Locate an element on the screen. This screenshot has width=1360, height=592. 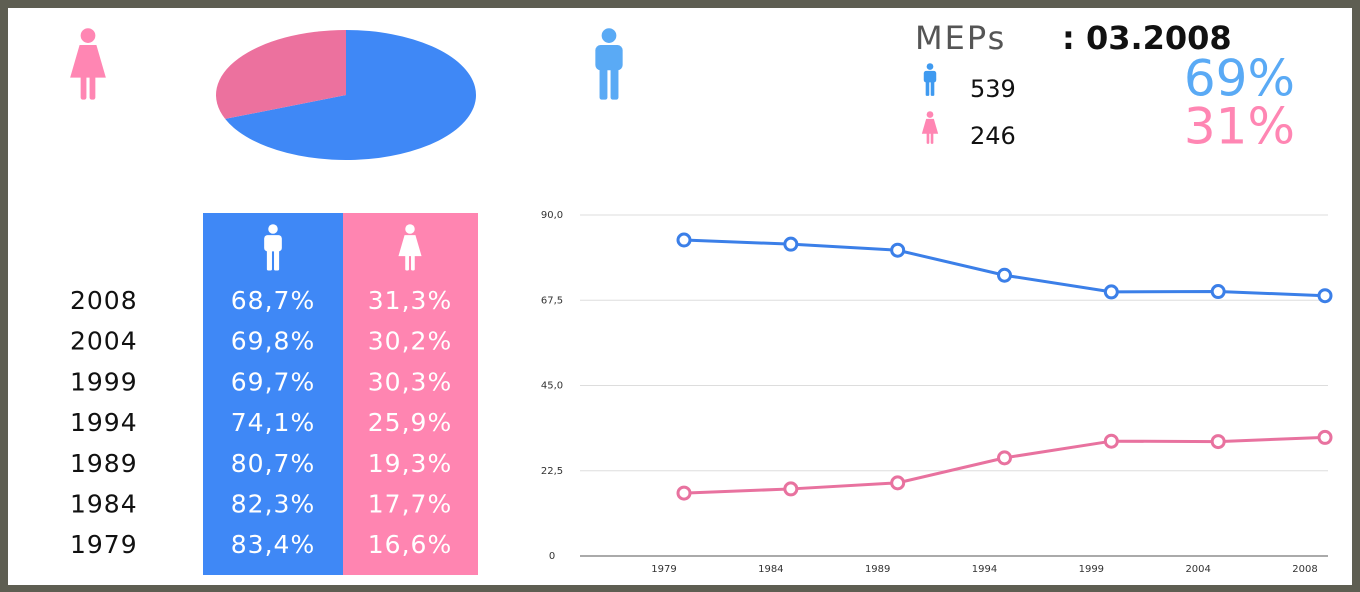
x-tick-label: 1989 is located at coordinates (877, 569).